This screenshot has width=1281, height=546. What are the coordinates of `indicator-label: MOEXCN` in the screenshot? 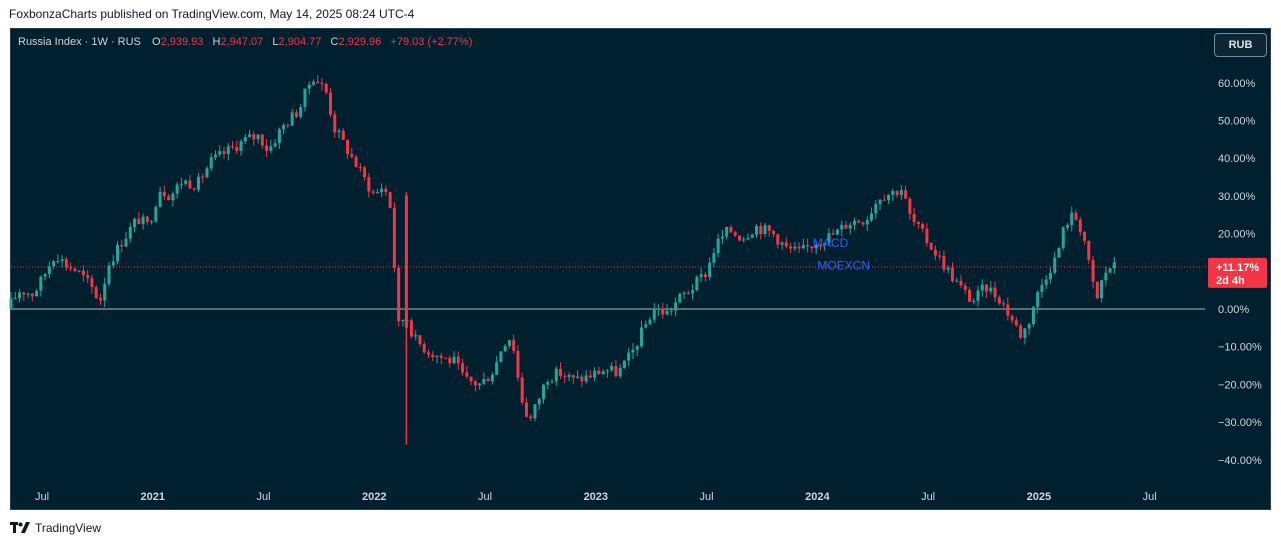 It's located at (843, 265).